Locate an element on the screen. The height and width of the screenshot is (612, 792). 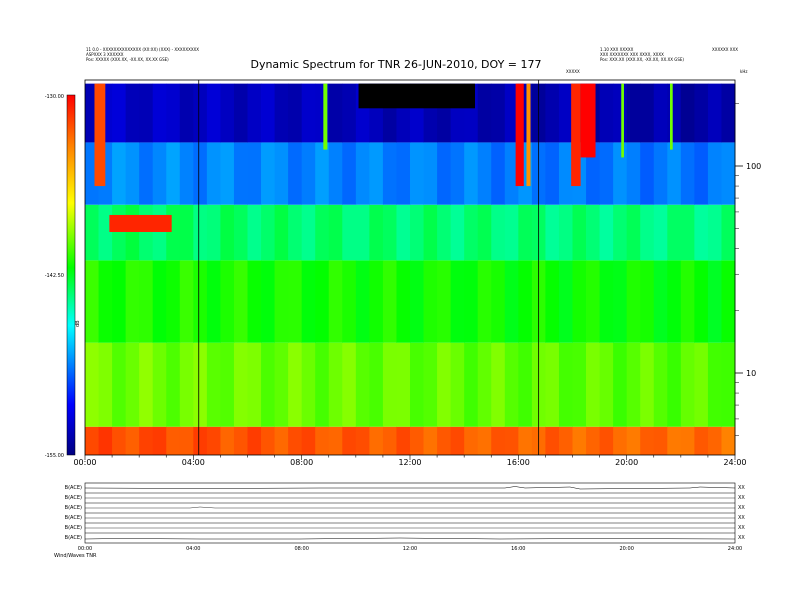
bottom-time-label: 04:00 is located at coordinates (193, 549).